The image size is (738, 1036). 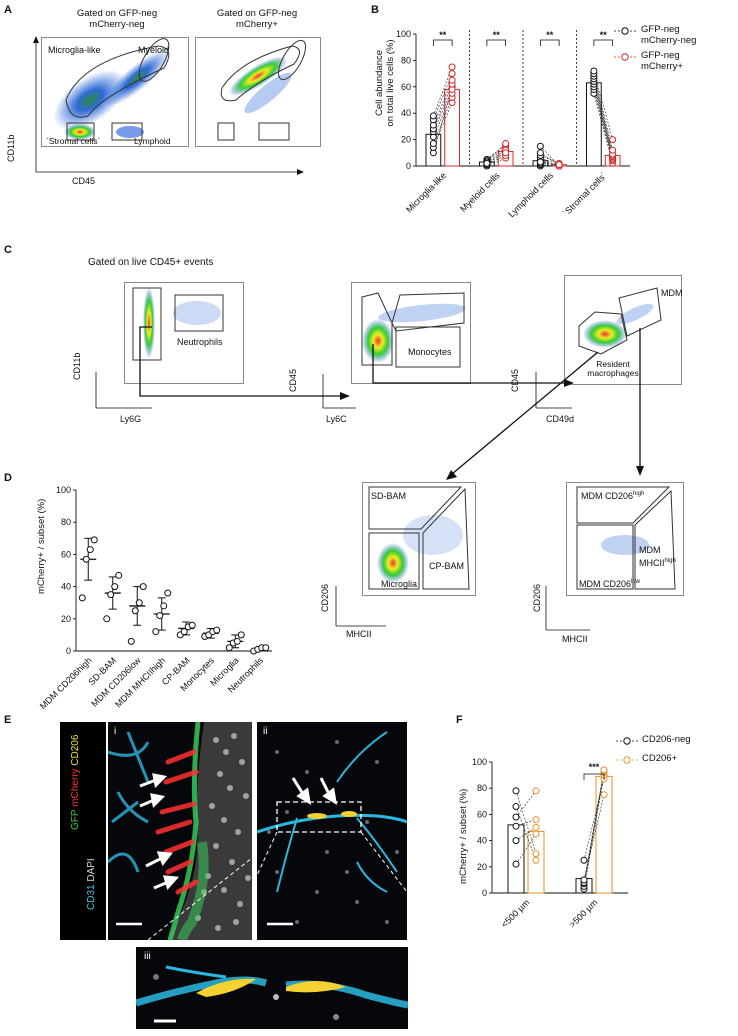 I want to click on chart-d-ytick-label: 80, so click(x=66, y=522).